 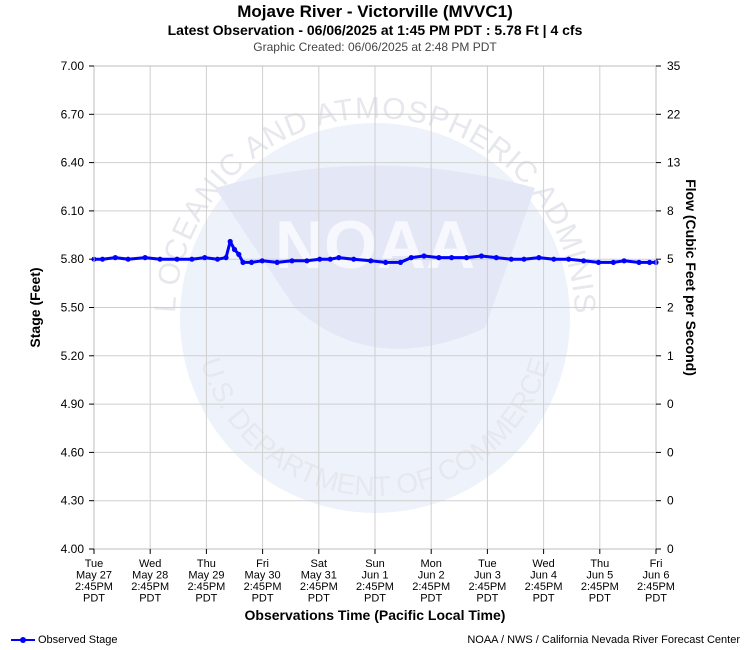 I want to click on y2-tick-label: 5, so click(x=670, y=259).